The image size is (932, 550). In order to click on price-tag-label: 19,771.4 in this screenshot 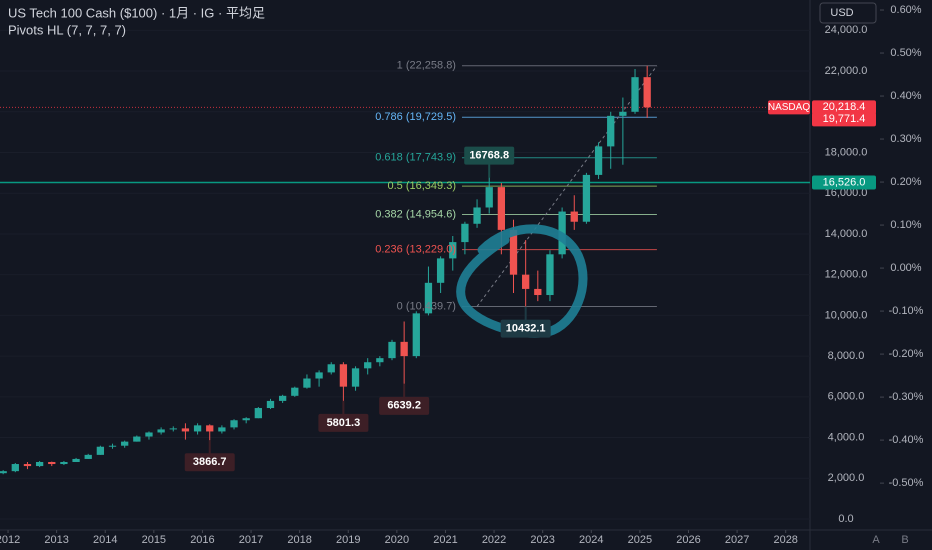, I will do `click(844, 119)`.